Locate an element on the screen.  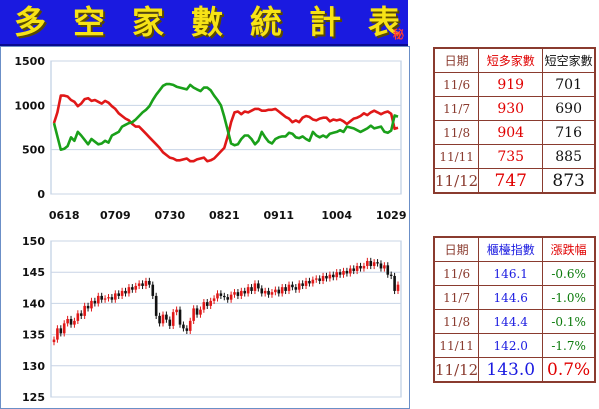
row-bear: 885 is located at coordinates (569, 156).